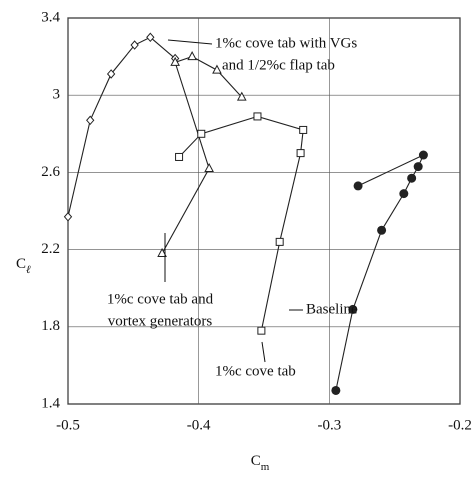 This screenshot has width=475, height=489. What do you see at coordinates (286, 43) in the screenshot?
I see `series-annotation: 1%c cove tab with VGs` at bounding box center [286, 43].